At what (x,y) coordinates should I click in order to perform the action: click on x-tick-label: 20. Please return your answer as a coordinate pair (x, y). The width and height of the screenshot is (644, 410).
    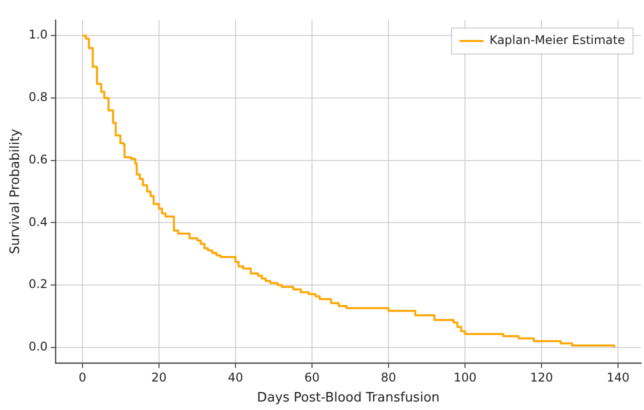
    Looking at the image, I should click on (159, 377).